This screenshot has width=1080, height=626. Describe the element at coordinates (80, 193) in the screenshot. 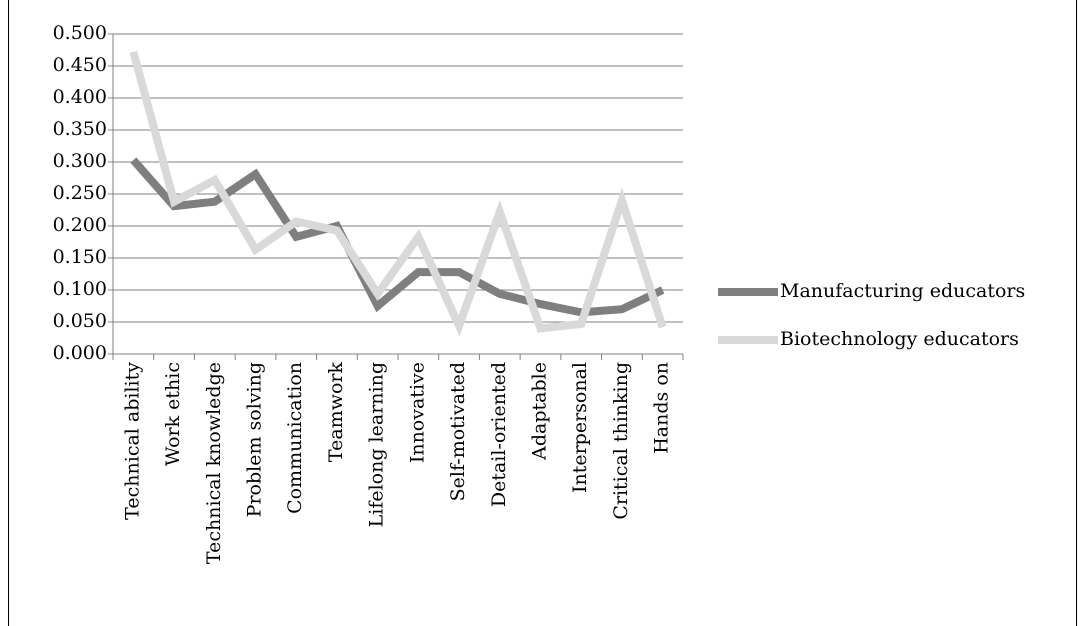

I see `y-tick-label: 0.250` at that location.